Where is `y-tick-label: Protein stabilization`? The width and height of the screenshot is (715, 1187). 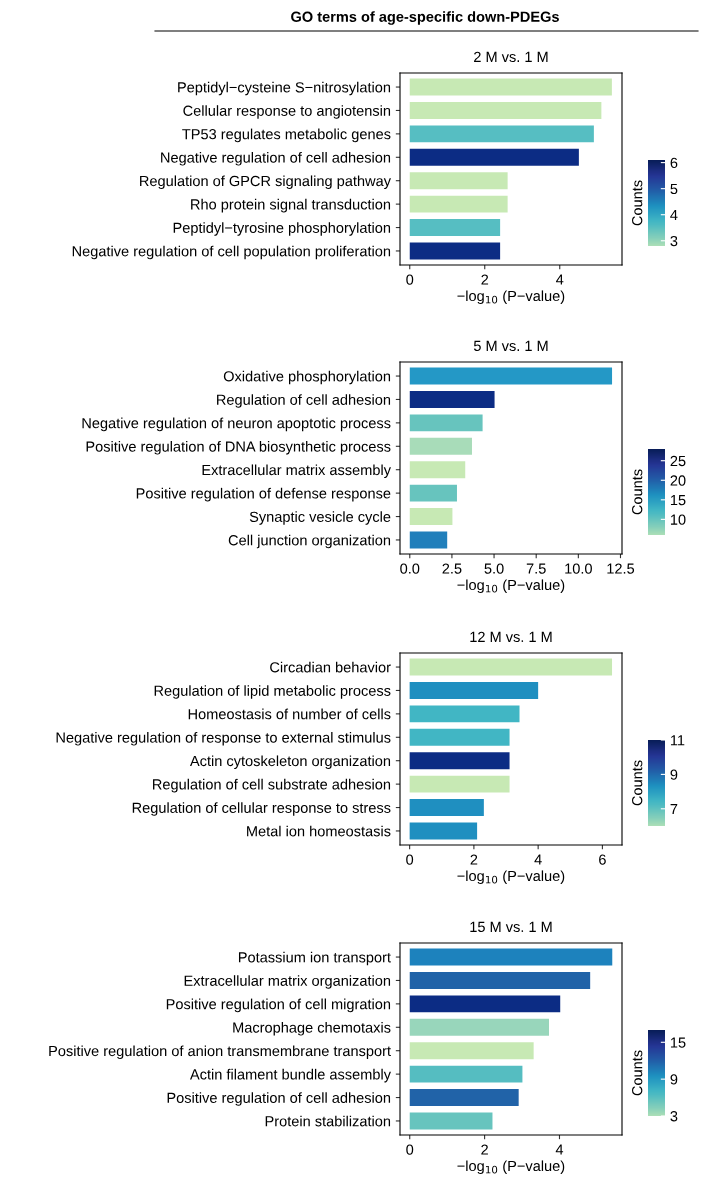 y-tick-label: Protein stabilization is located at coordinates (328, 1121).